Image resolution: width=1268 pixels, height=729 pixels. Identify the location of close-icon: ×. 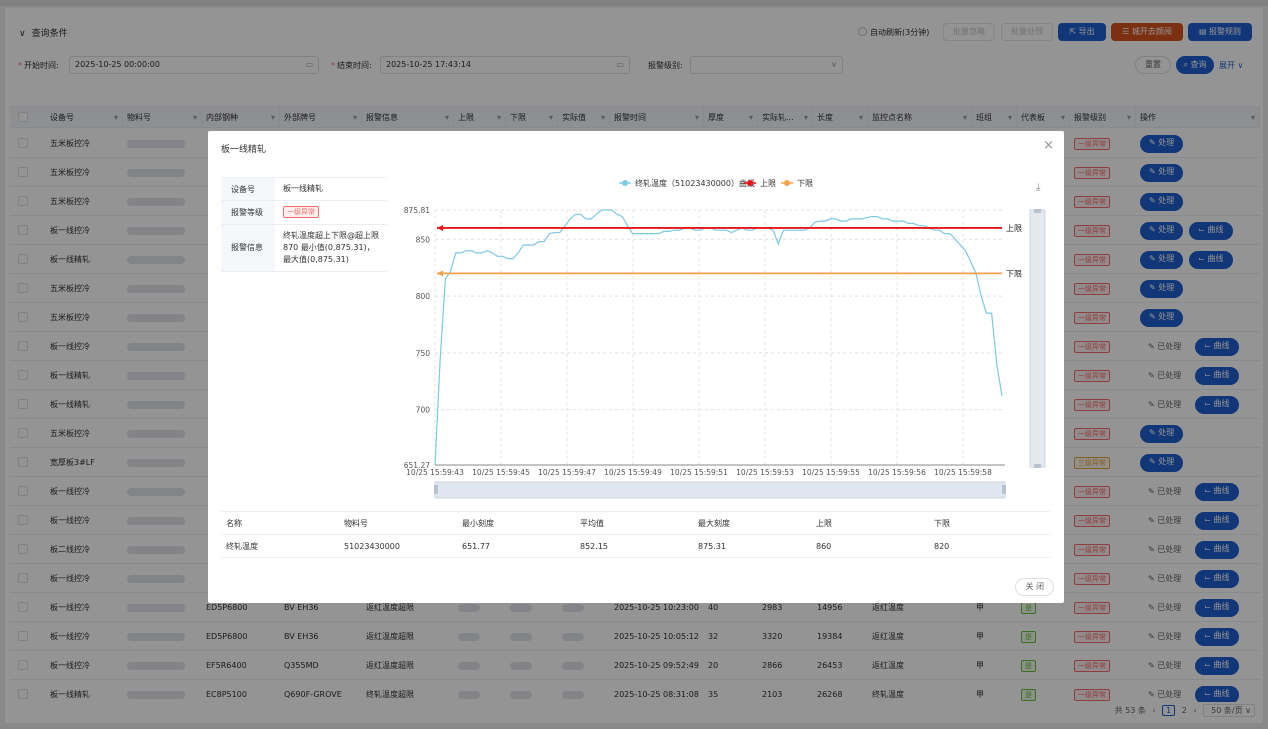
(1048, 145).